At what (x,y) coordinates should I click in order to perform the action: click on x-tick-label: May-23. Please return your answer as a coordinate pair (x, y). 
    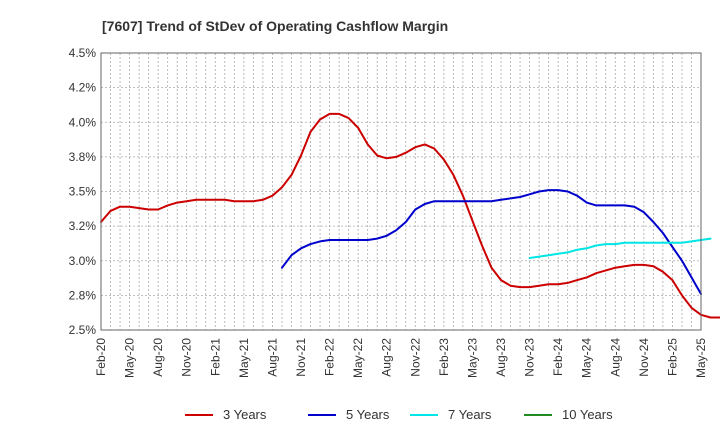
    Looking at the image, I should click on (472, 358).